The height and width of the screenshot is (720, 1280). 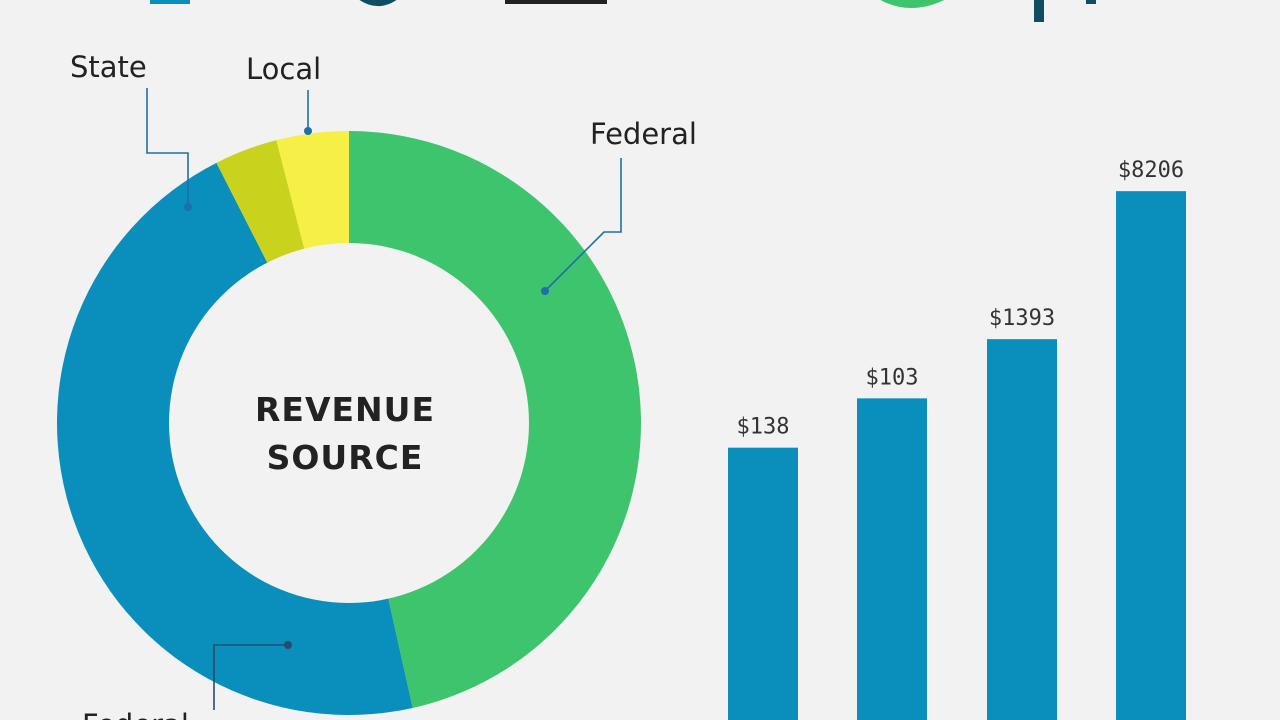 What do you see at coordinates (188, 207) in the screenshot?
I see `leader-dot-state` at bounding box center [188, 207].